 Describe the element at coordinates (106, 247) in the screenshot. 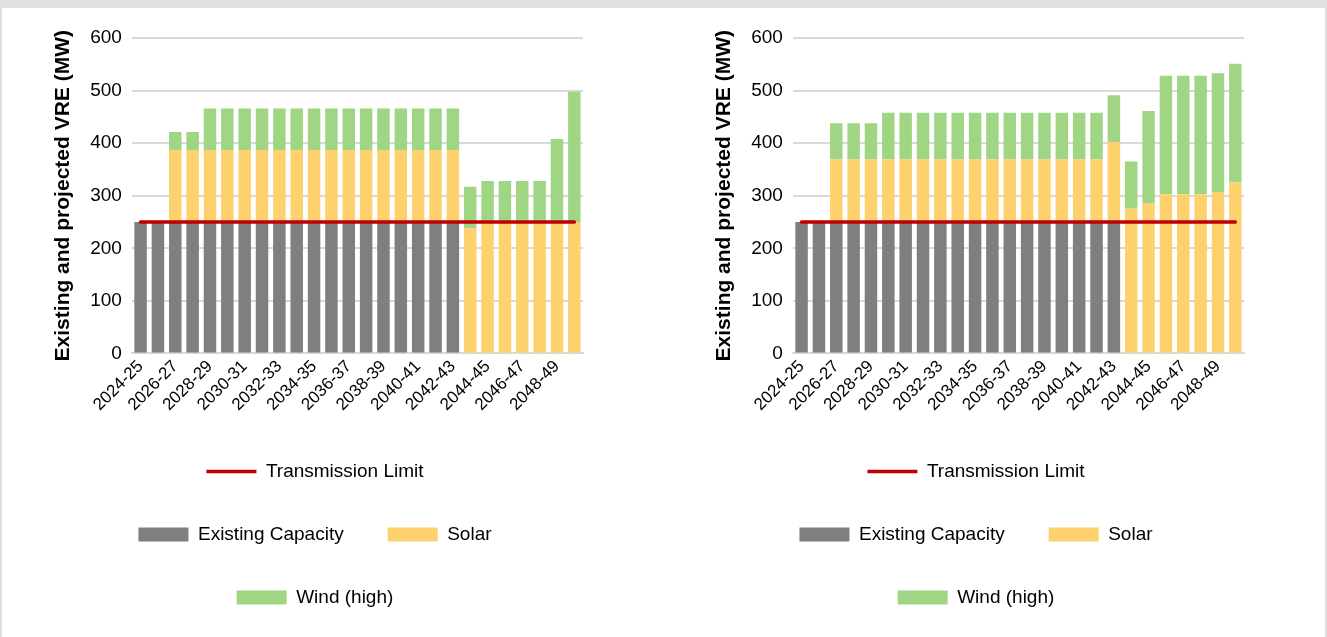

I see `y-tick-label: 200` at that location.